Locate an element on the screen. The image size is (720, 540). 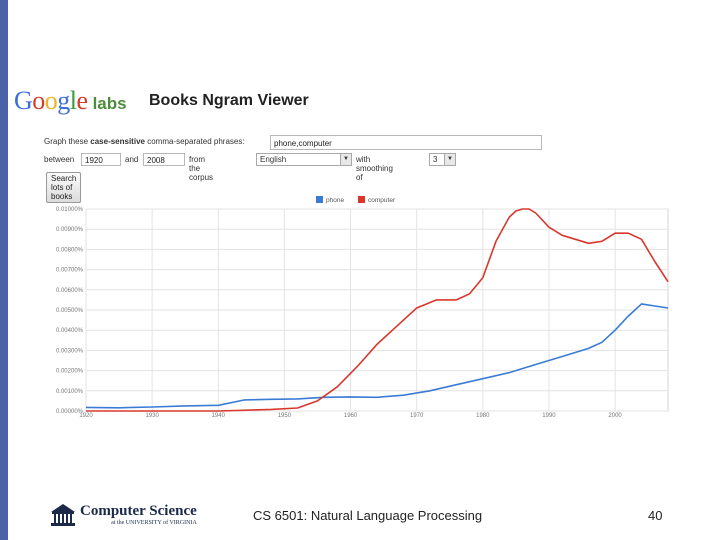
y-tick-label: 0.00000% is located at coordinates (70, 412).